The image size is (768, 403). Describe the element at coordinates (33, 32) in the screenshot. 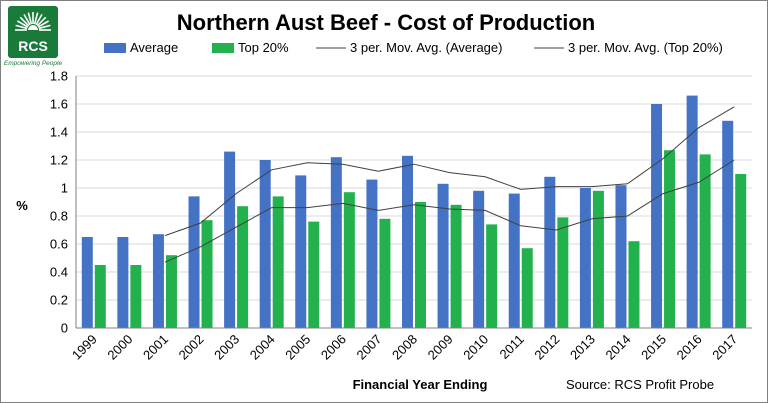

I see `logo-badge` at that location.